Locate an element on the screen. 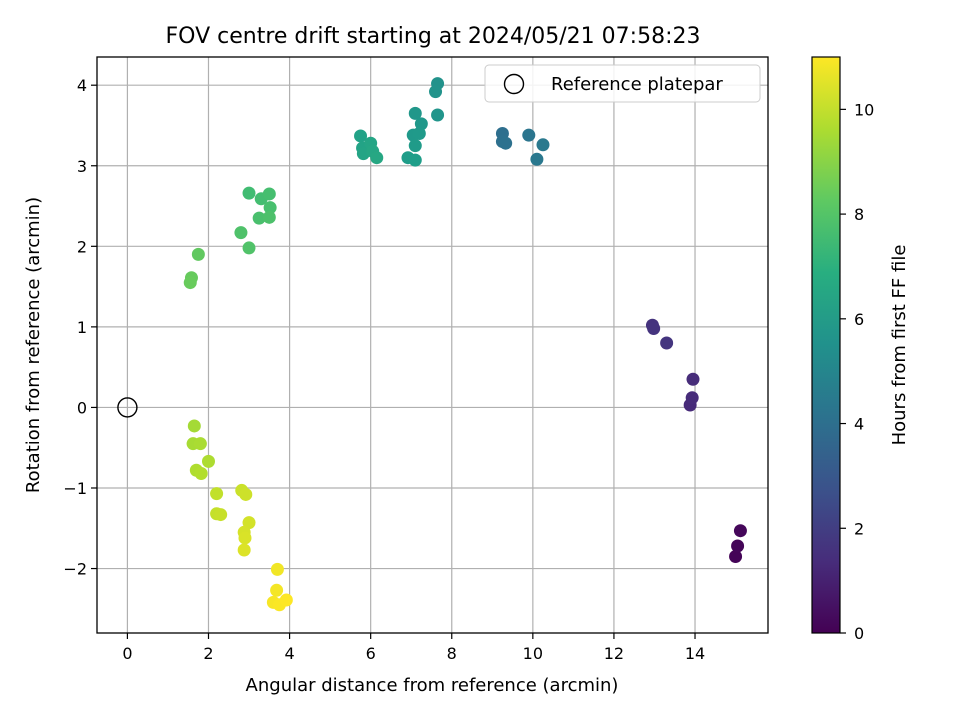 This screenshot has height=720, width=960. y-tick-label: −2 is located at coordinates (75, 569).